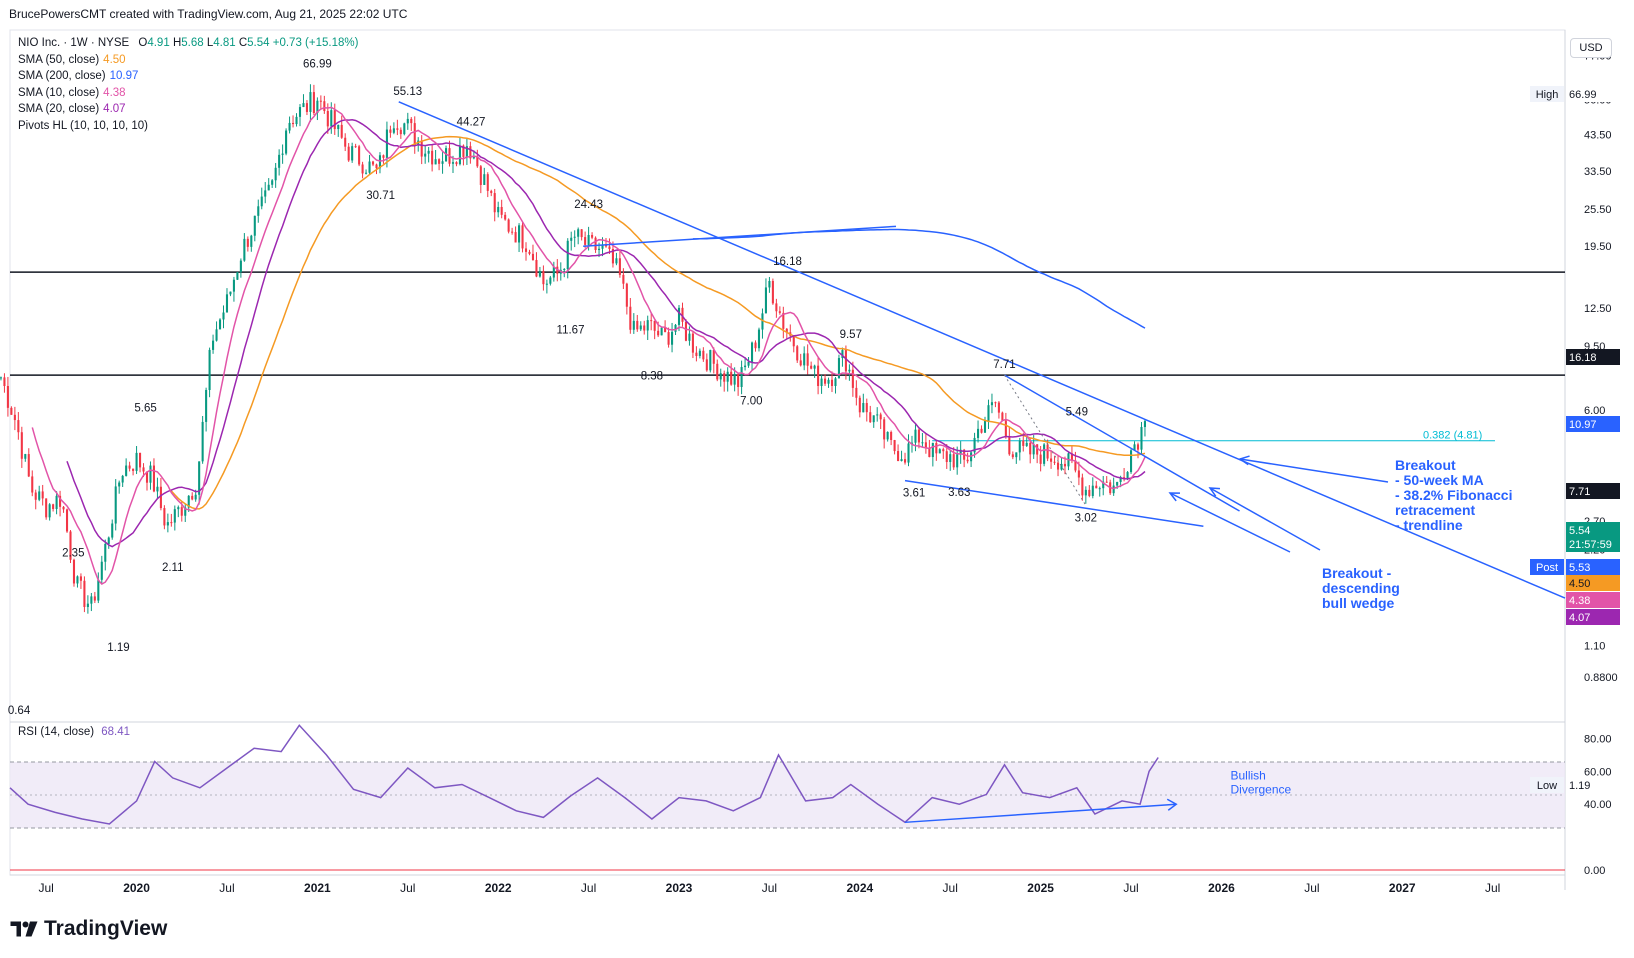 This screenshot has height=958, width=1634. What do you see at coordinates (188, 76) in the screenshot?
I see `indicator-legend-row: SMA (200, close) 10.97` at bounding box center [188, 76].